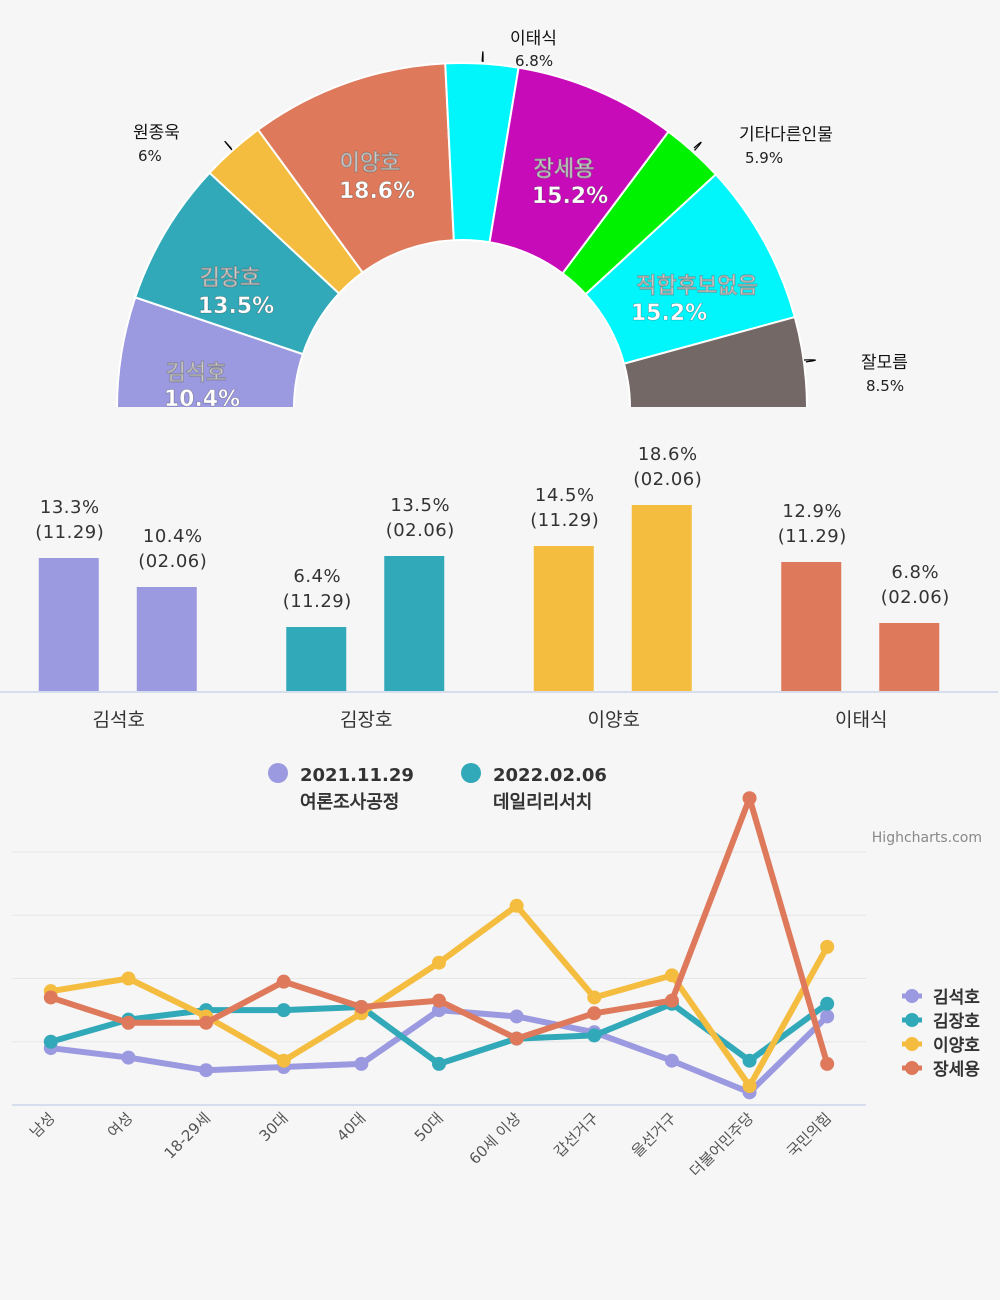 The image size is (1000, 1300). Describe the element at coordinates (317, 576) in the screenshot. I see `bar-value-label: 6.4%` at that location.